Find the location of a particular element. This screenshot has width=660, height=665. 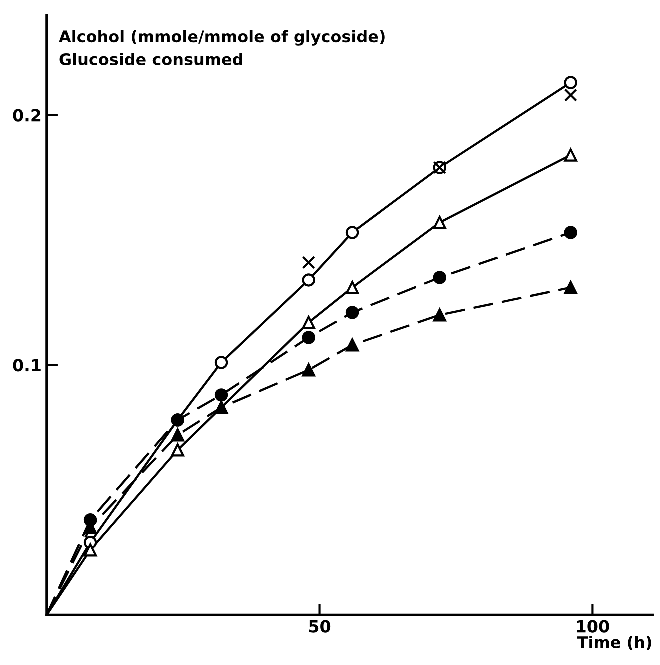

x-tick-label: 100 is located at coordinates (593, 626).